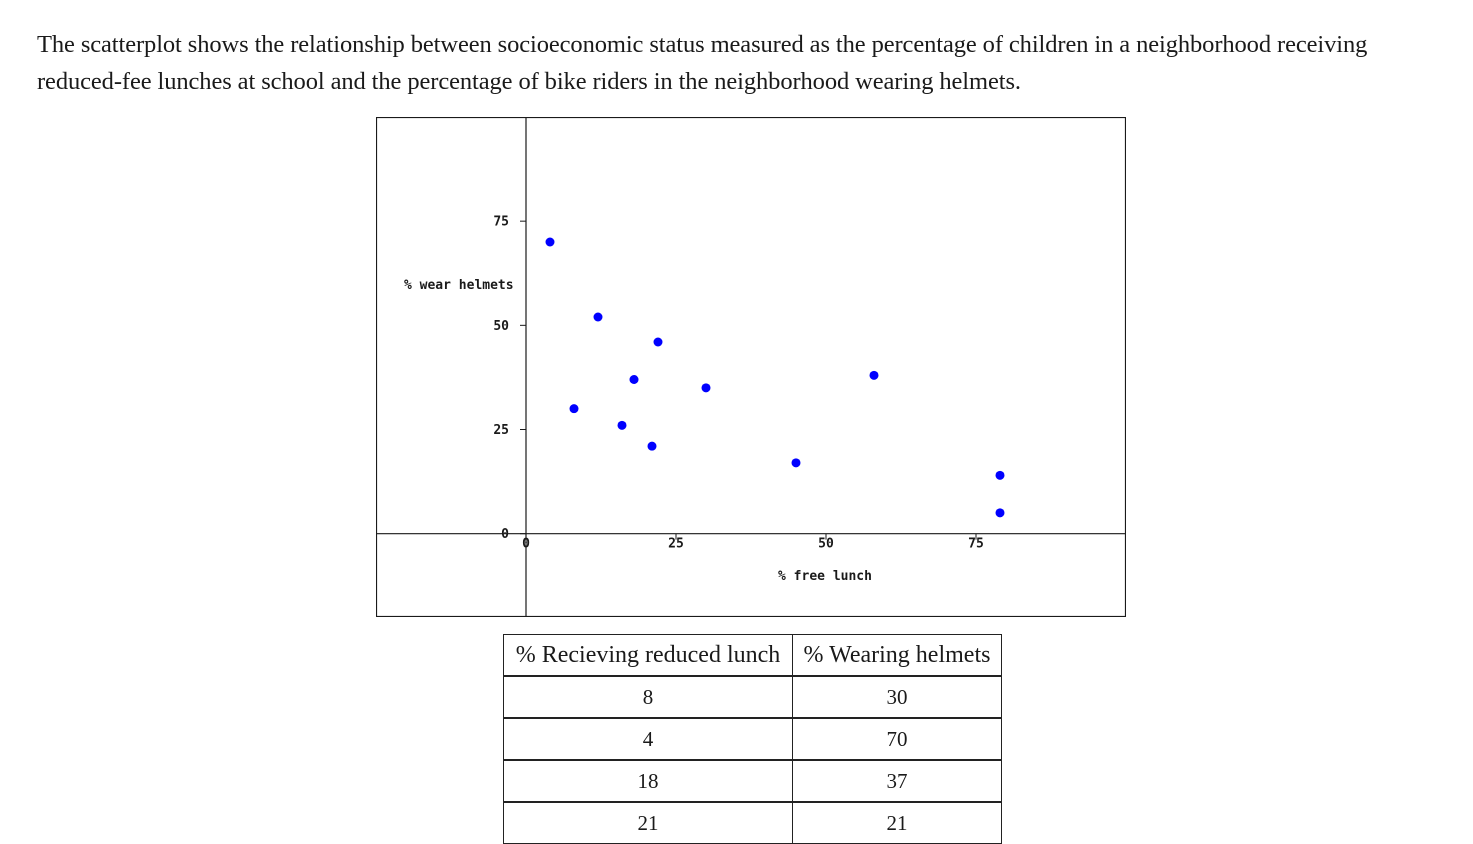 The height and width of the screenshot is (844, 1473). Describe the element at coordinates (648, 739) in the screenshot. I see `table-cell: 4` at that location.